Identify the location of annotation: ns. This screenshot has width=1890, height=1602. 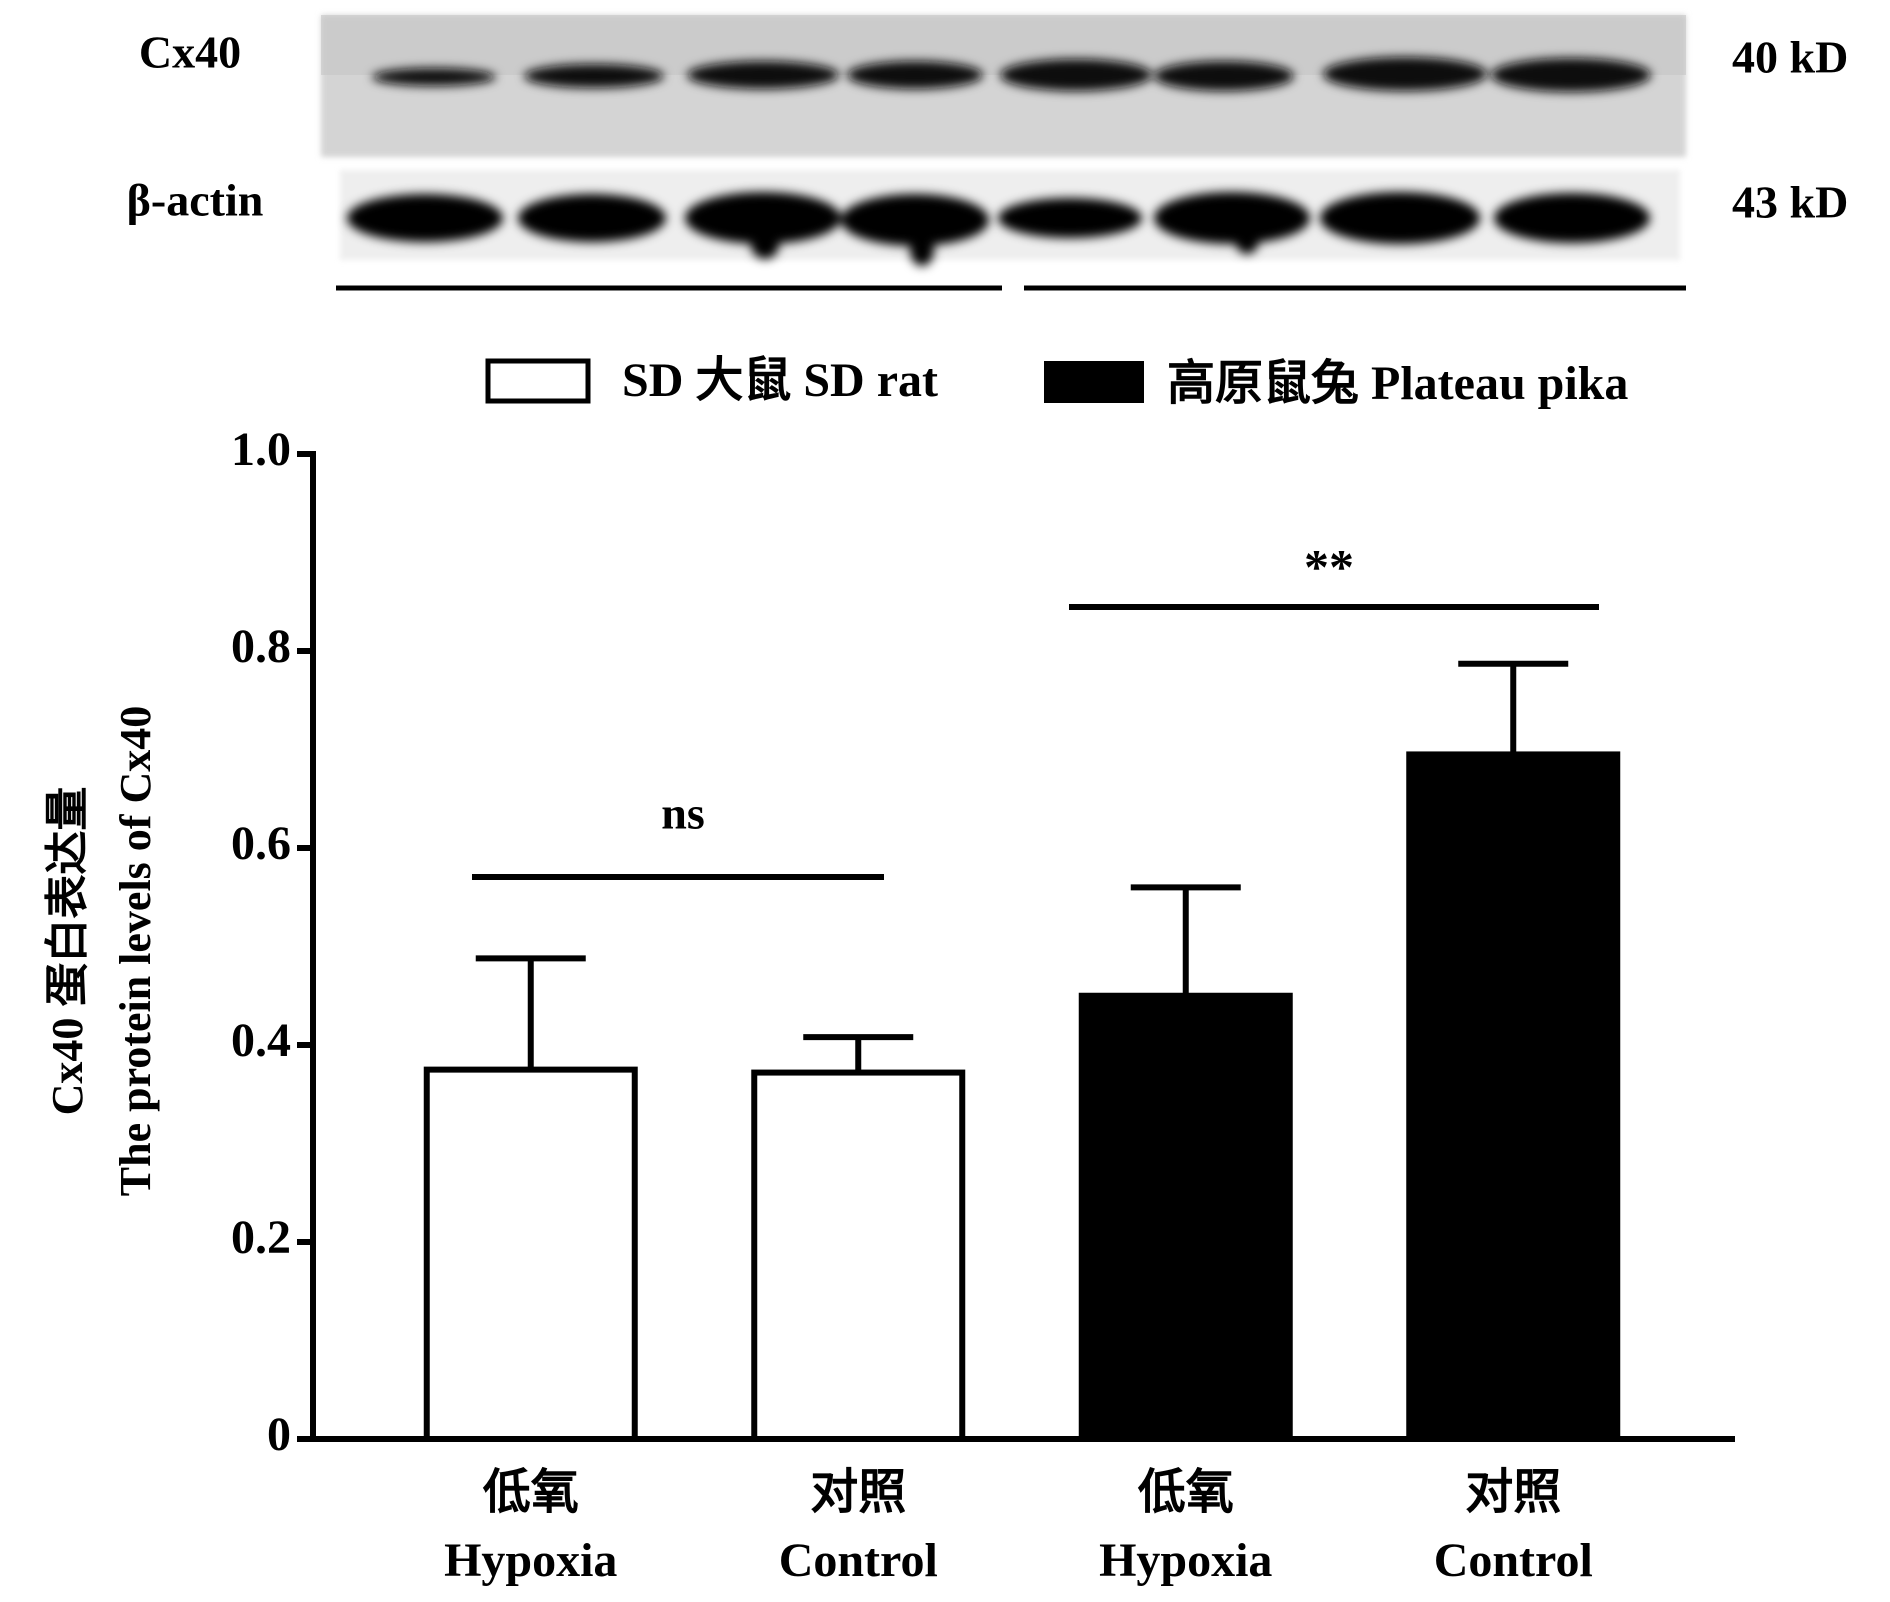
(682, 813).